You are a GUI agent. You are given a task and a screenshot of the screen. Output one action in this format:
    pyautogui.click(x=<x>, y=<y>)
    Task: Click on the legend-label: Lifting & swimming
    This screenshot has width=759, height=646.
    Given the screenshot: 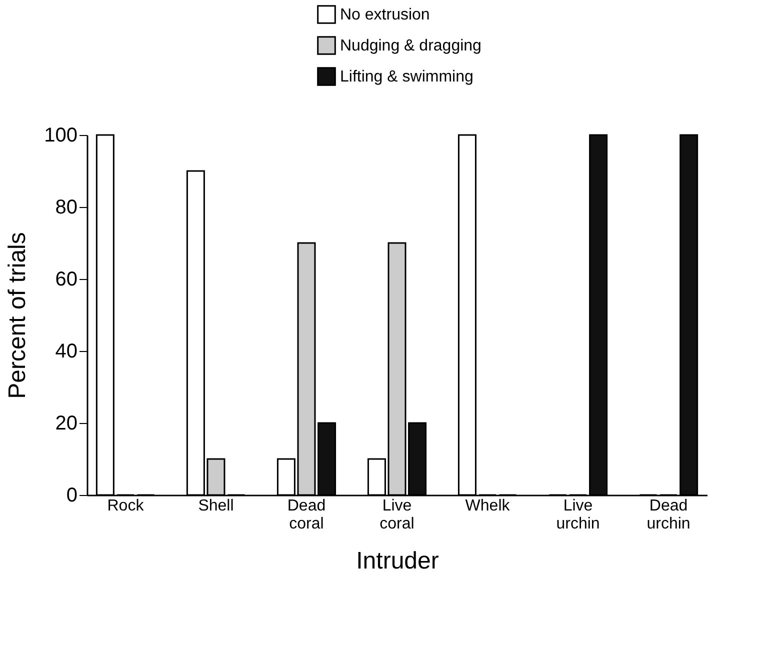 What is the action you would take?
    pyautogui.click(x=407, y=77)
    